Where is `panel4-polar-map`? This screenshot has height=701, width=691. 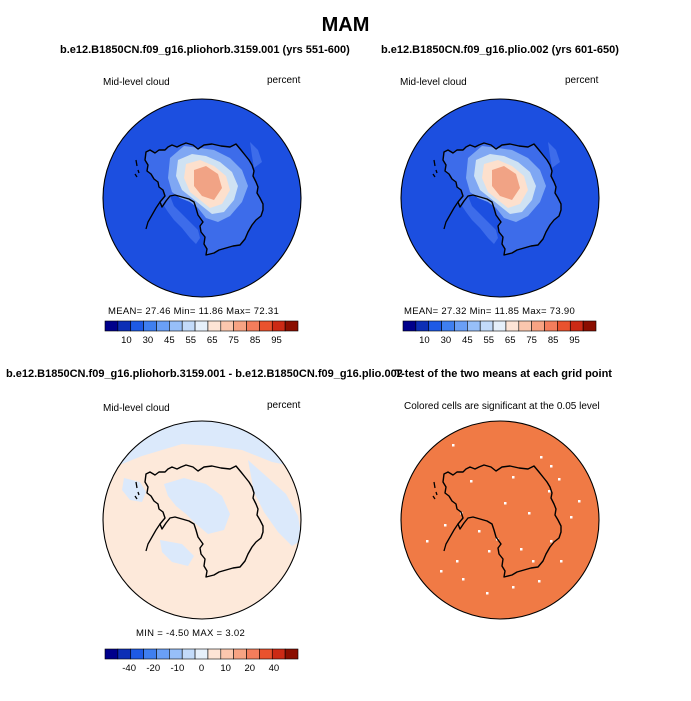
panel4-polar-map is located at coordinates (500, 520).